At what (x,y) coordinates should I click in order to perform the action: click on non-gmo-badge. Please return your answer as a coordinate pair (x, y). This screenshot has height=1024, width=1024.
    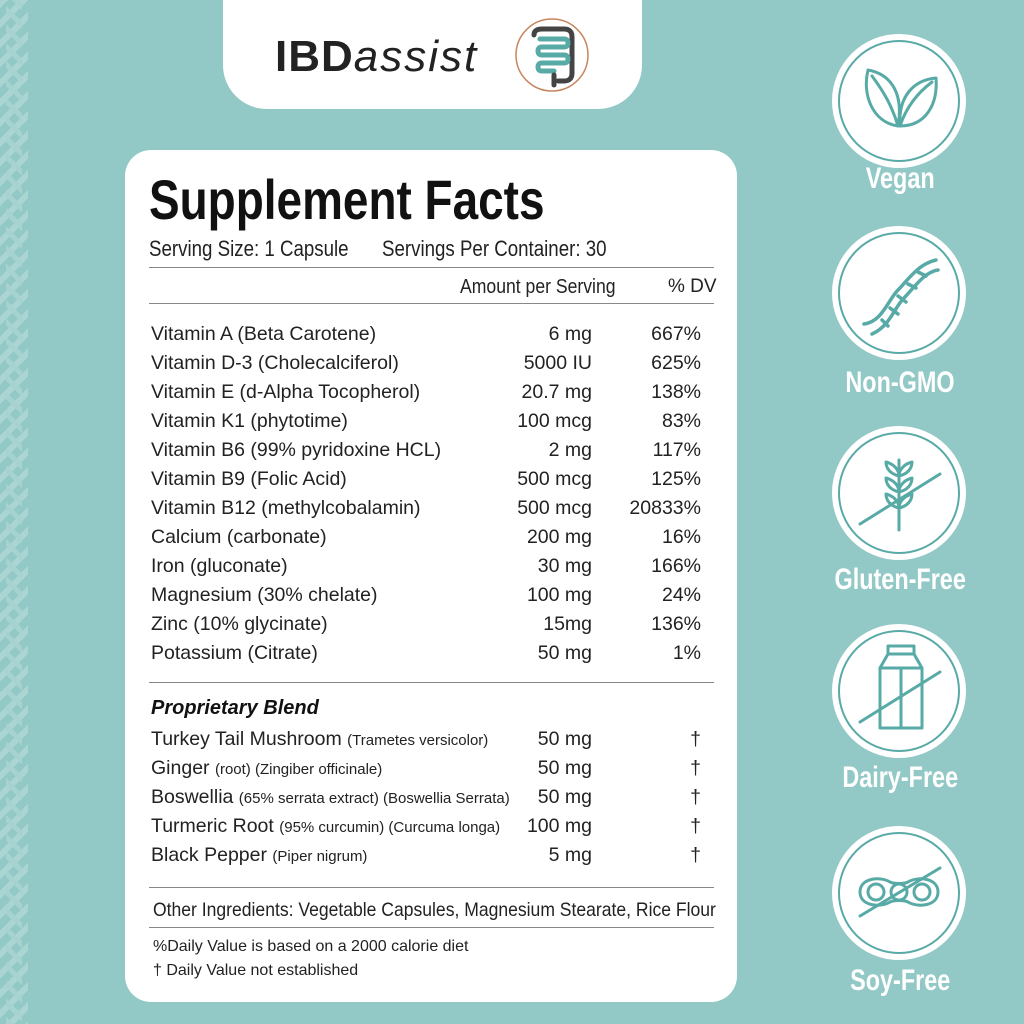
    Looking at the image, I should click on (899, 293).